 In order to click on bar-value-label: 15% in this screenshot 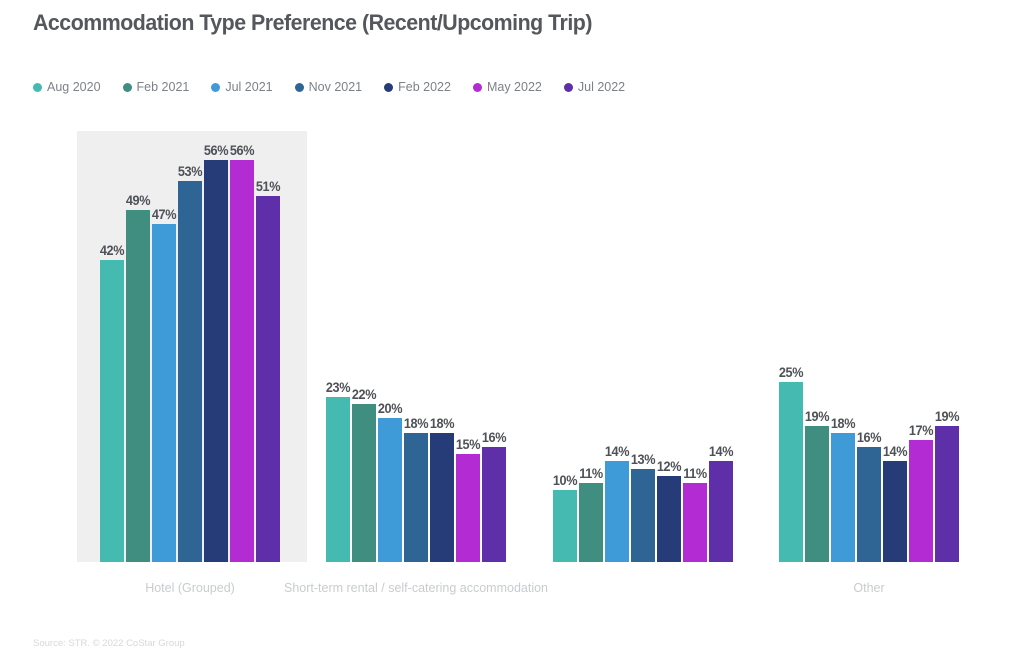, I will do `click(468, 445)`.